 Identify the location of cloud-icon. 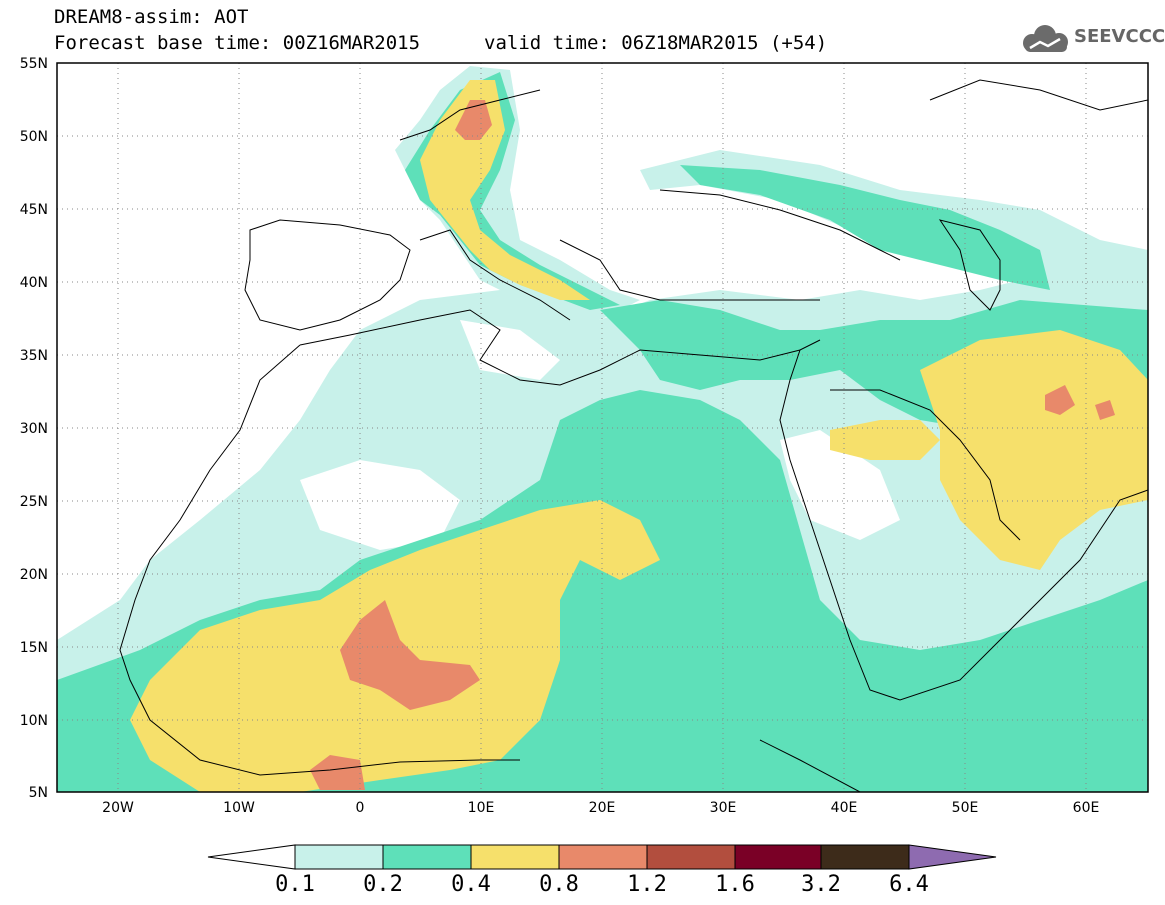
(1045, 38).